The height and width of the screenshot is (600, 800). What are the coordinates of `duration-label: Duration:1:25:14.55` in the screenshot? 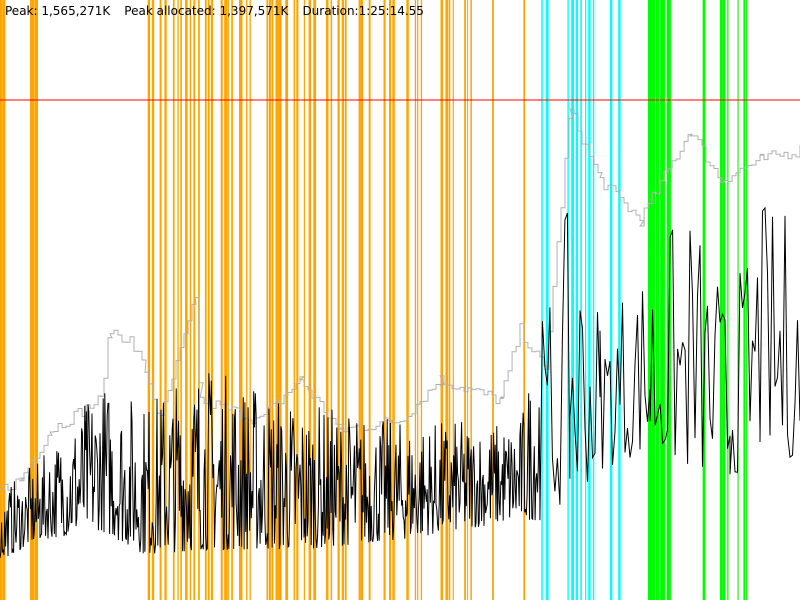 It's located at (363, 11).